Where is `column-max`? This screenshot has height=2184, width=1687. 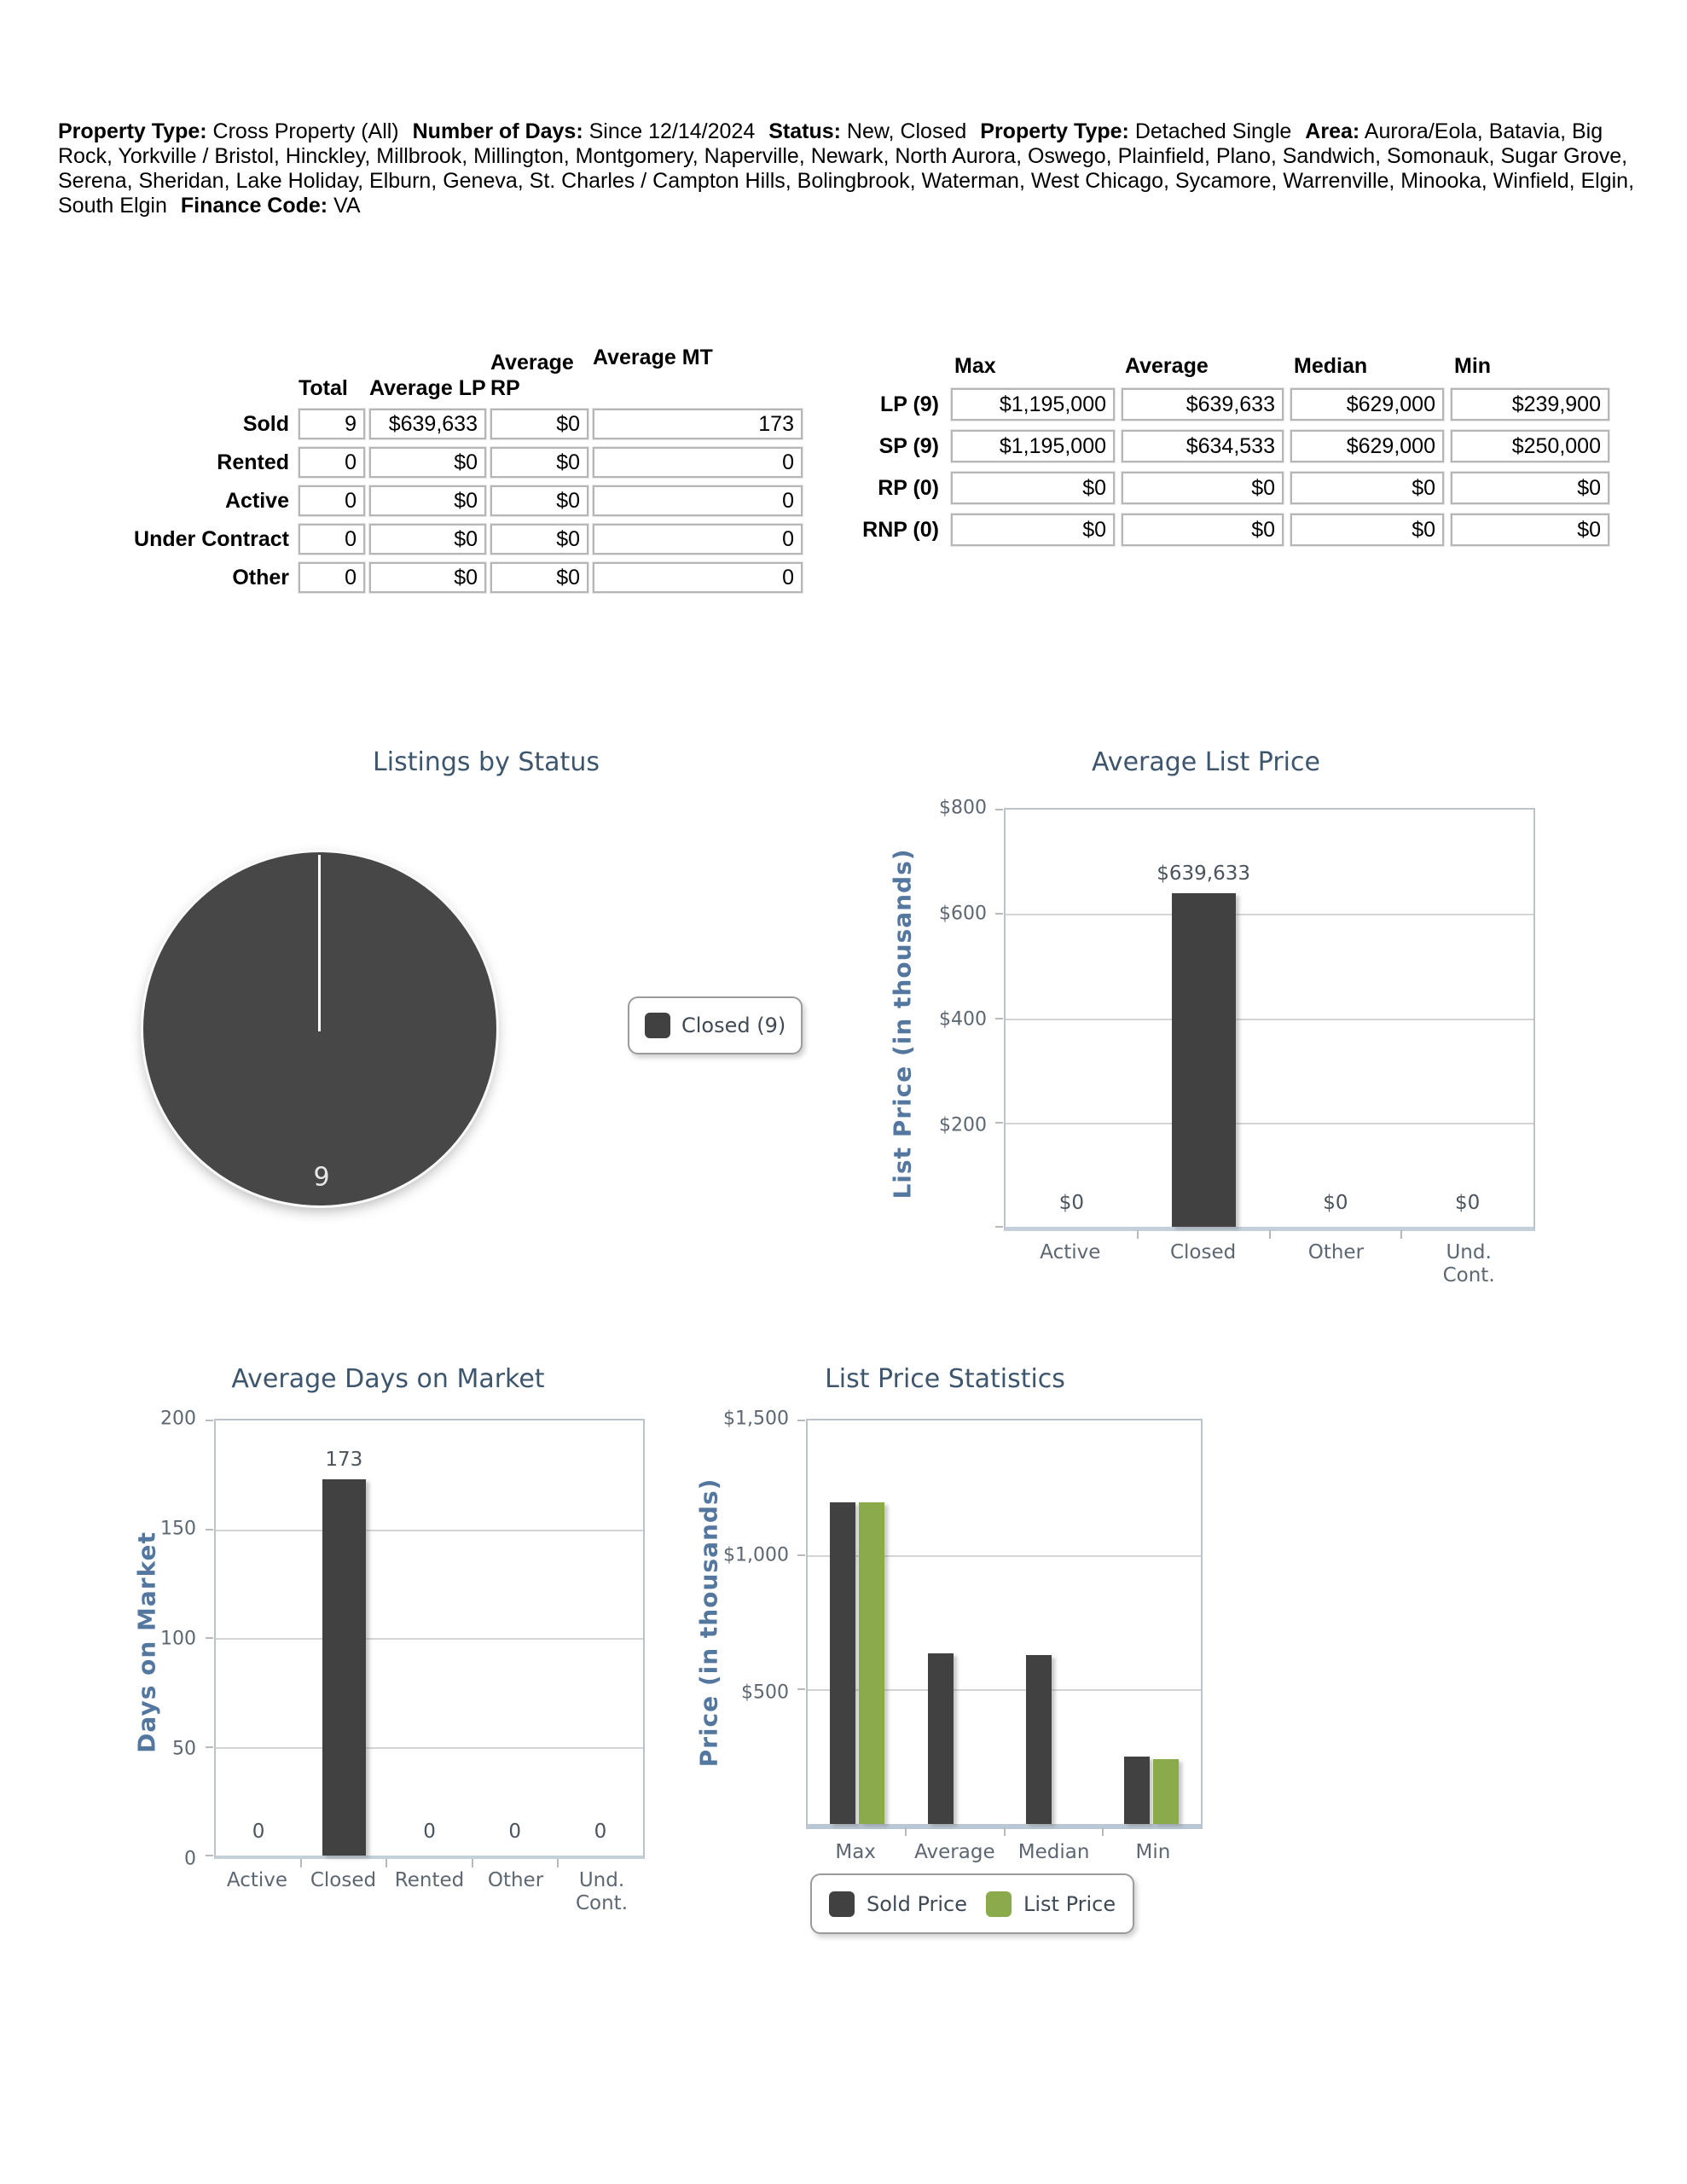 column-max is located at coordinates (857, 1622).